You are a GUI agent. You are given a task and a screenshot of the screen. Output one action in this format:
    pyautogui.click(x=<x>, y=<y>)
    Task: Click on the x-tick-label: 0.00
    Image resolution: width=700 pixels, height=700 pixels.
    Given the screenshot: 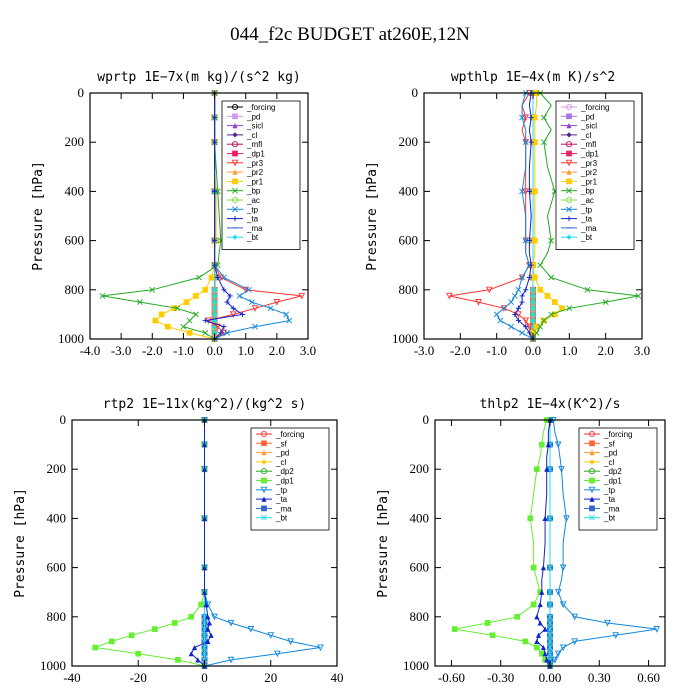 What is the action you would take?
    pyautogui.click(x=550, y=677)
    